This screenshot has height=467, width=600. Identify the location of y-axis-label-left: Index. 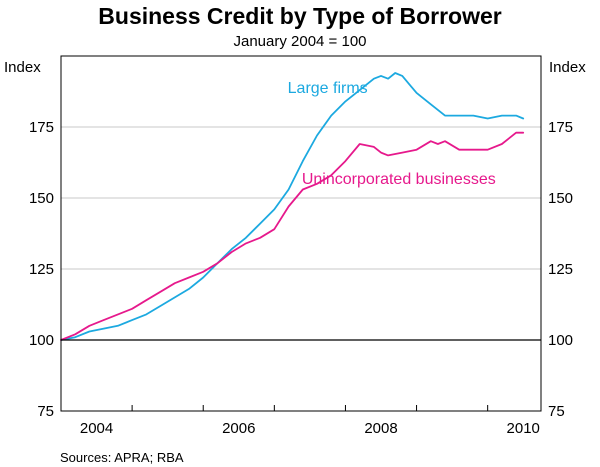
(22, 67).